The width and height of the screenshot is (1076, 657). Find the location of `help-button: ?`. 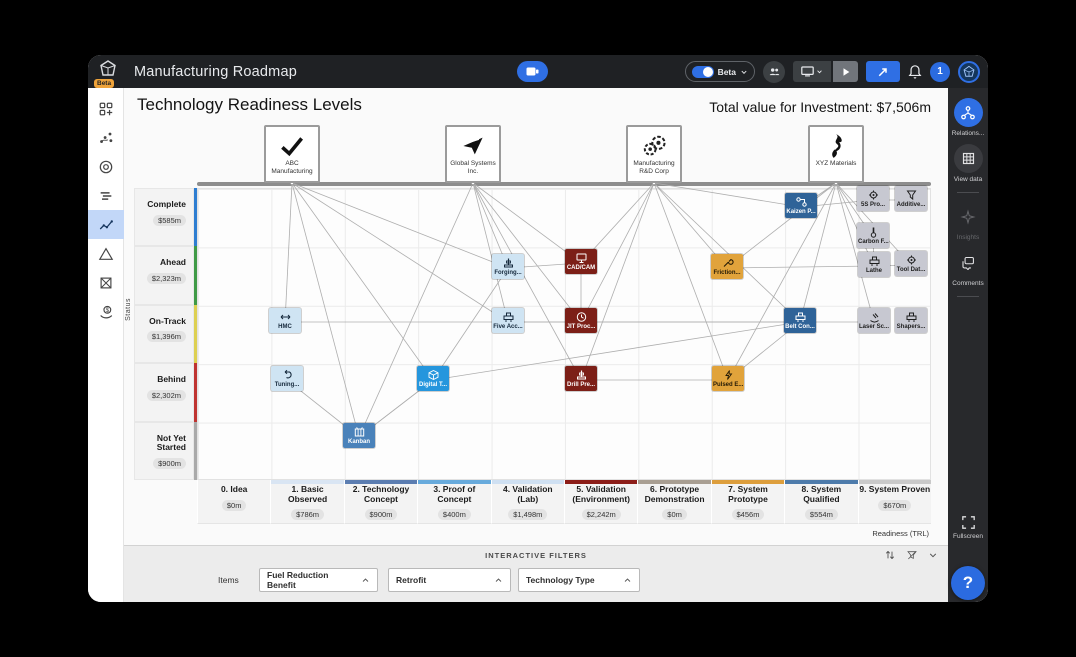

help-button: ? is located at coordinates (968, 583).